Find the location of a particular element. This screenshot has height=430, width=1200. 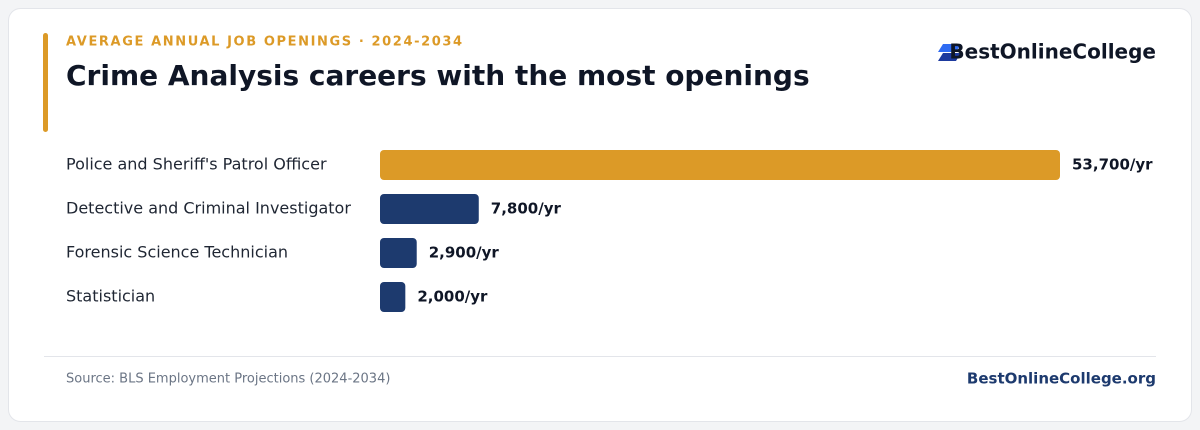

category-label: Statistician is located at coordinates (110, 296).